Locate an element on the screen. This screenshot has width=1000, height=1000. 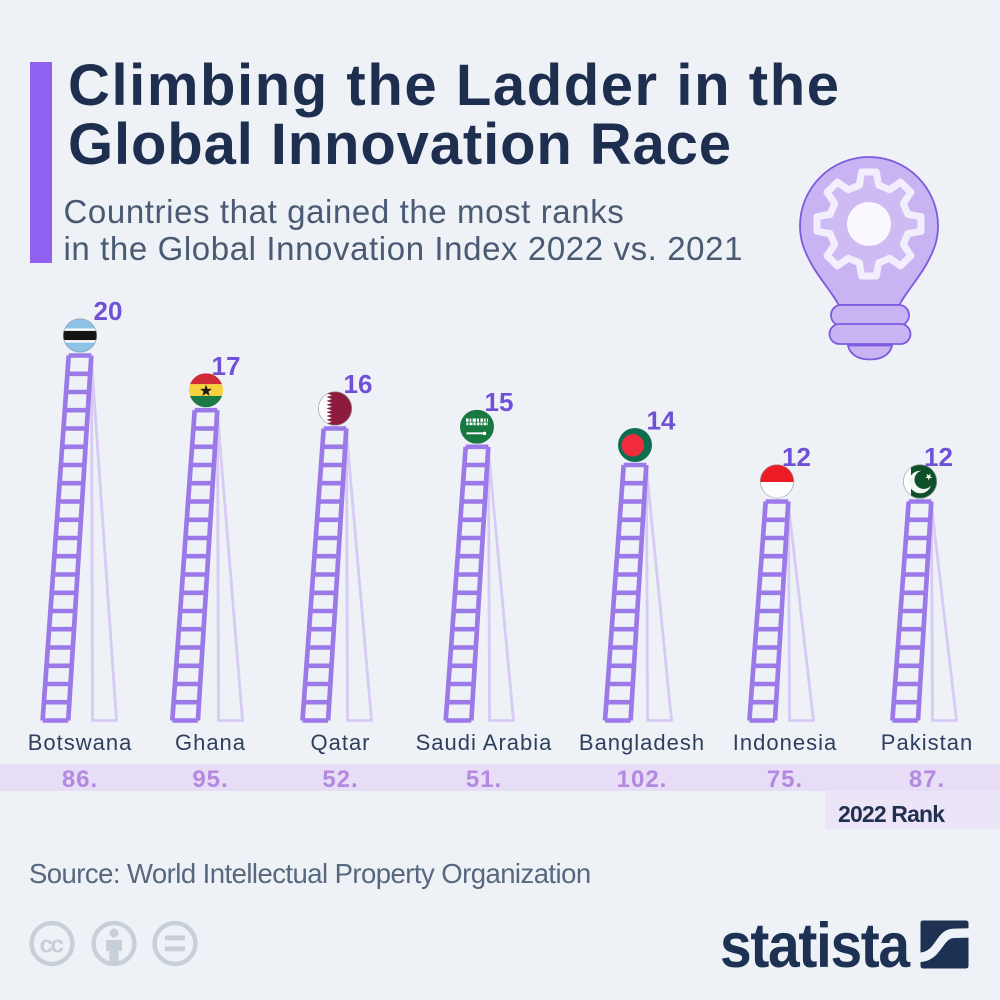
svg-text: Botswana is located at coordinates (80, 742).